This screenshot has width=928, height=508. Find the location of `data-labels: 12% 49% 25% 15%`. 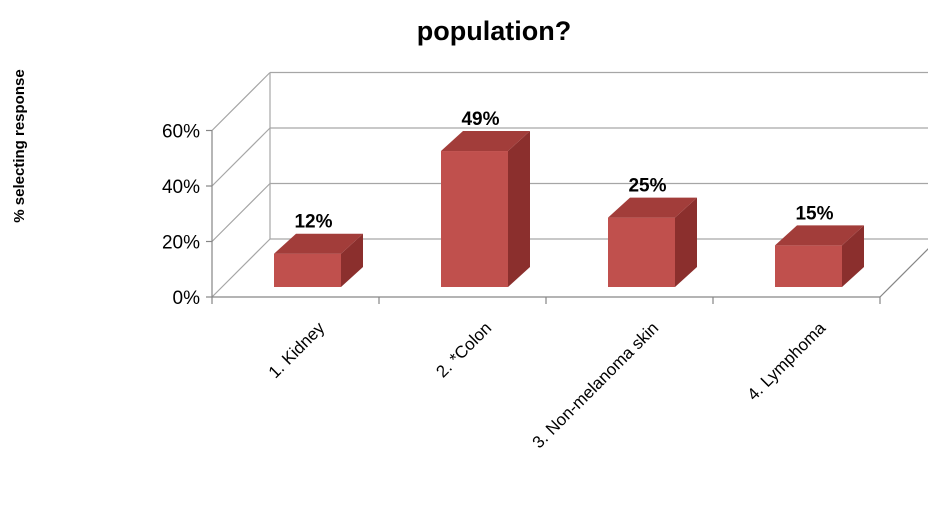

data-labels: 12% 49% 25% 15% is located at coordinates (563, 171).